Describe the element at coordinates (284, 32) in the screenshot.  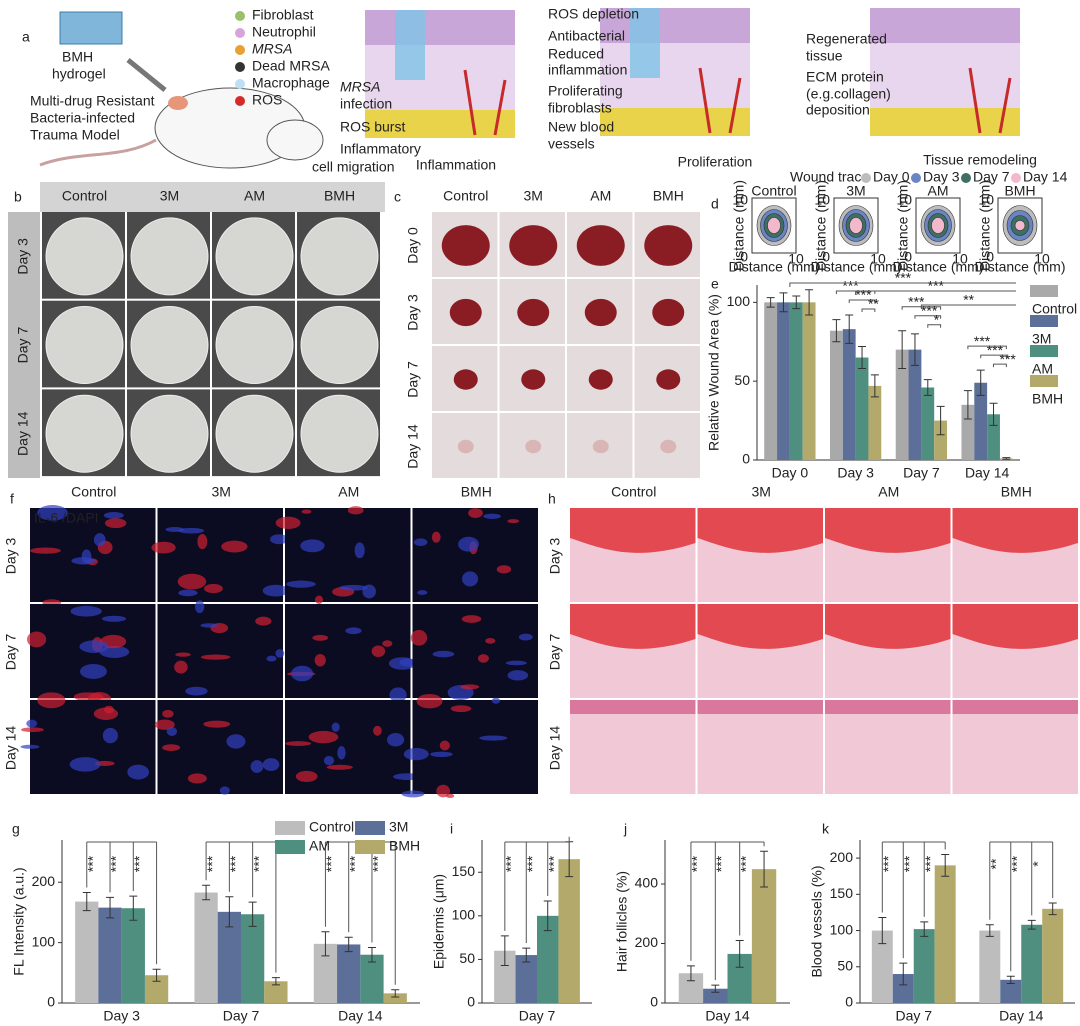
I see `legend-label: Neutrophil` at that location.